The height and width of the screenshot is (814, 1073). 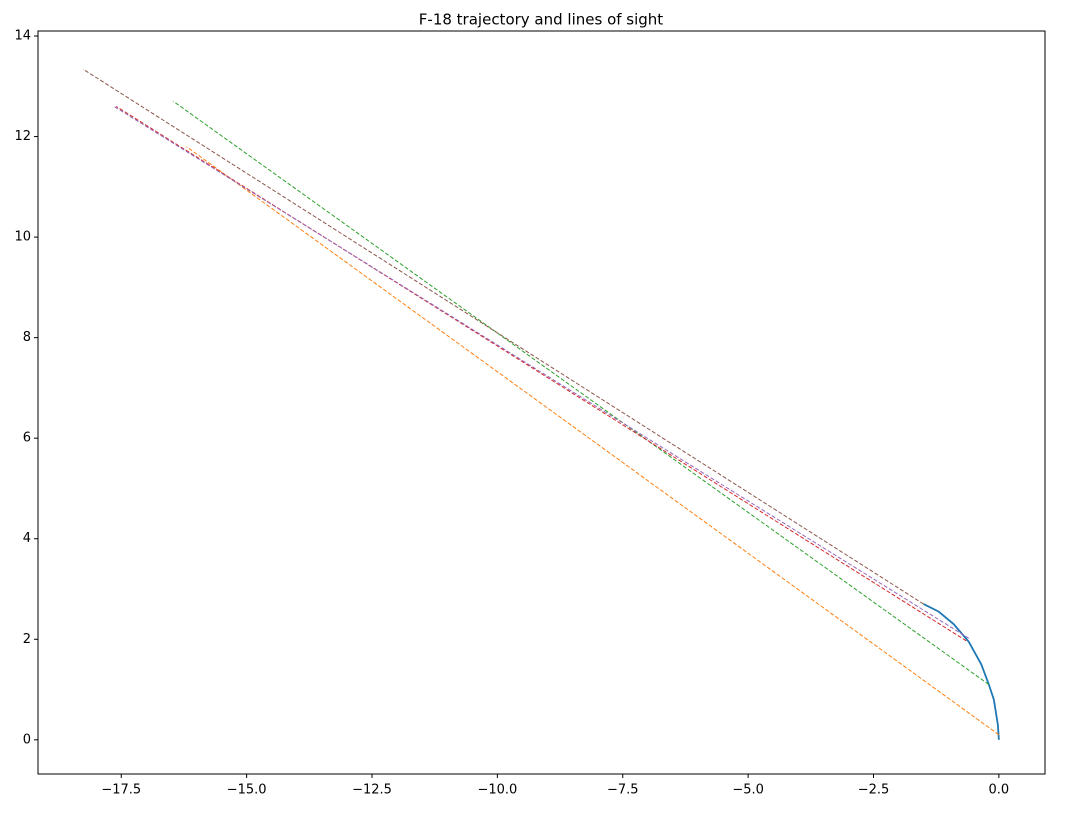 What do you see at coordinates (372, 790) in the screenshot?
I see `x-tick-label: −12.5` at bounding box center [372, 790].